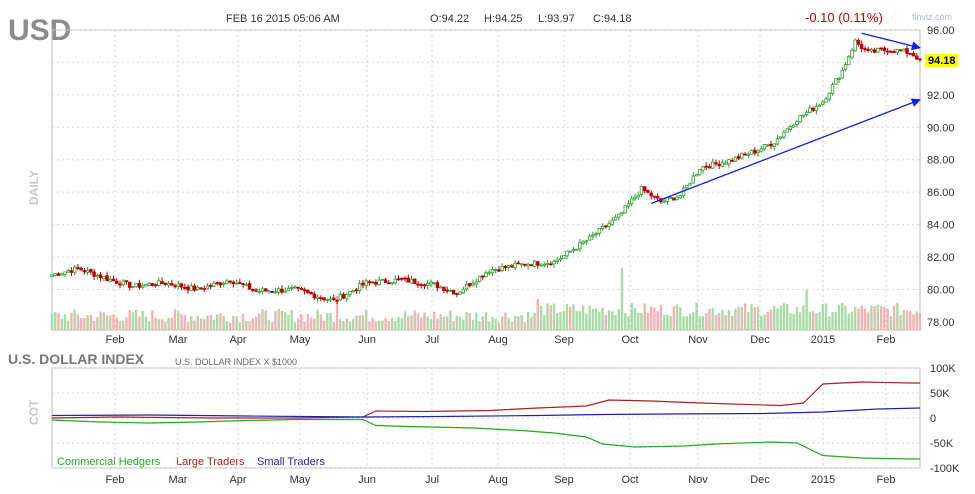 The height and width of the screenshot is (494, 975). I want to click on price-month-label: 2015, so click(823, 340).